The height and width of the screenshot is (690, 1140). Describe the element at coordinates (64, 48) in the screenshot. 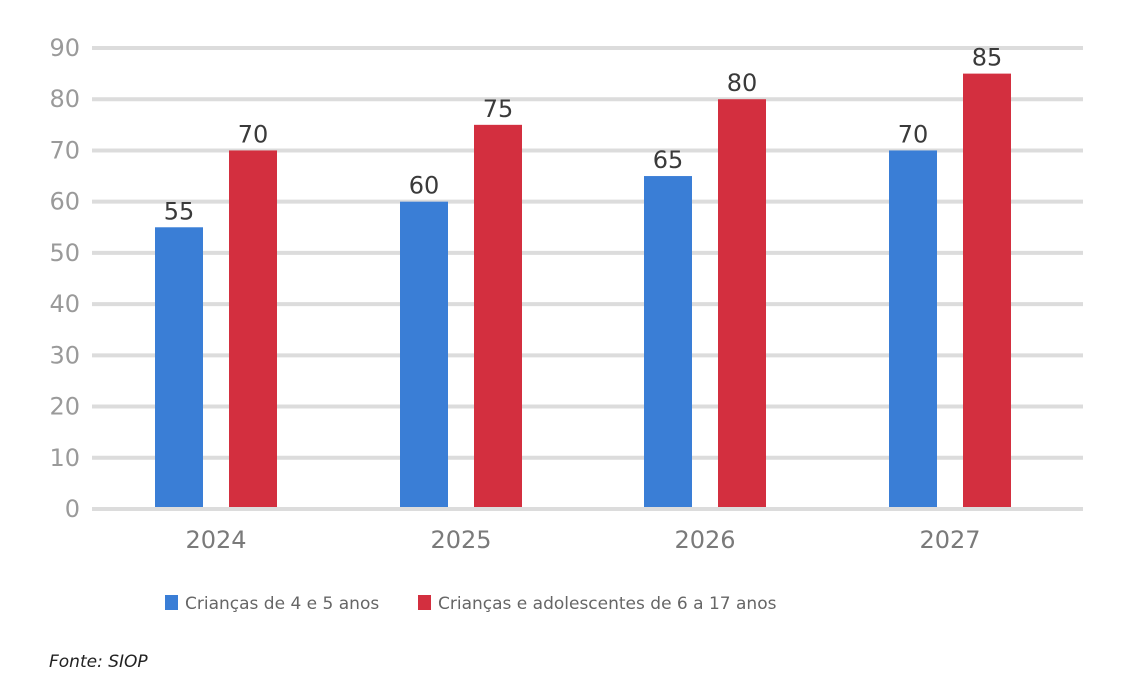

I see `y-tick-label: 90` at that location.